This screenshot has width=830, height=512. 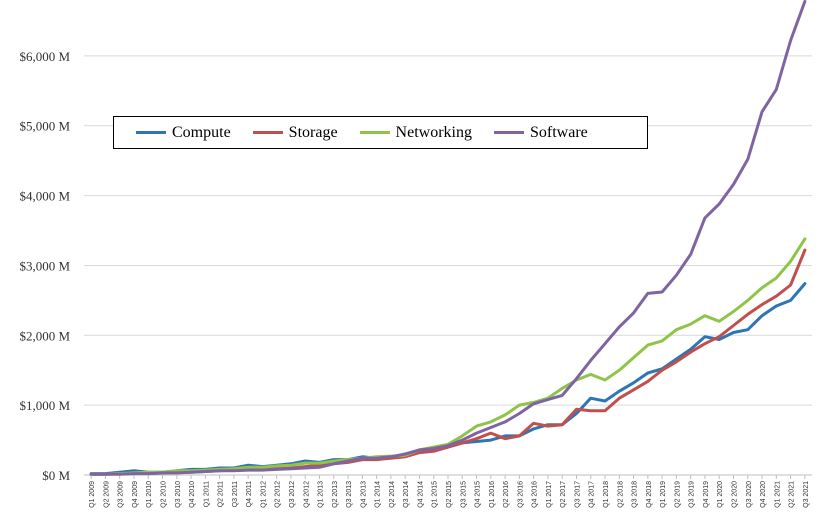 What do you see at coordinates (692, 494) in the screenshot?
I see `x-tick-label: Q3 2019` at bounding box center [692, 494].